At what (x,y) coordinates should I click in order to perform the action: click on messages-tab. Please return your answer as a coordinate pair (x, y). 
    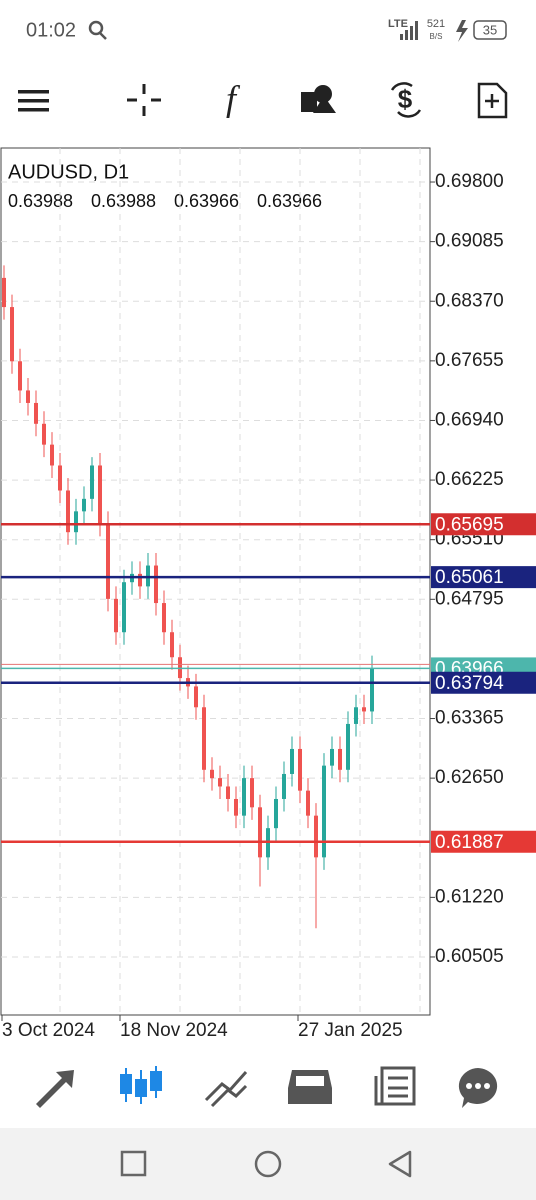
    Looking at the image, I should click on (478, 1088).